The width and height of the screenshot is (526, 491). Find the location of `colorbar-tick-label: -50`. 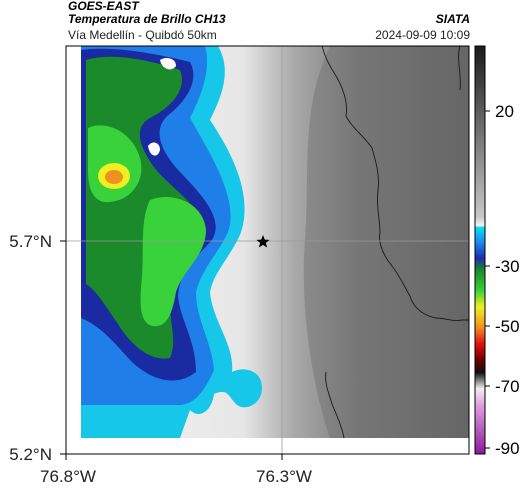

colorbar-tick-label: -50 is located at coordinates (507, 326).